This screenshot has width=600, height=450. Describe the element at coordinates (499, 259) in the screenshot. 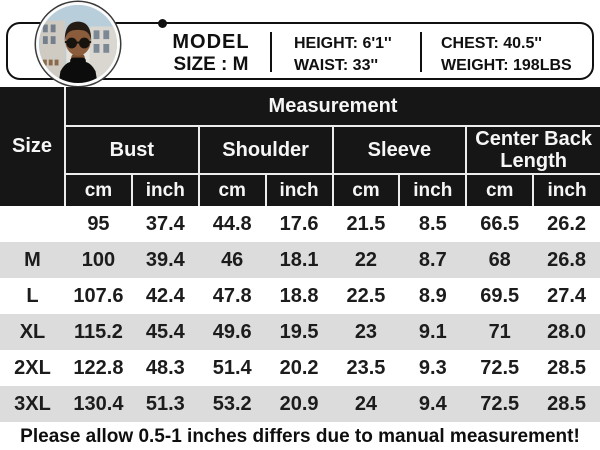

I see `measurement-cell: 68` at that location.